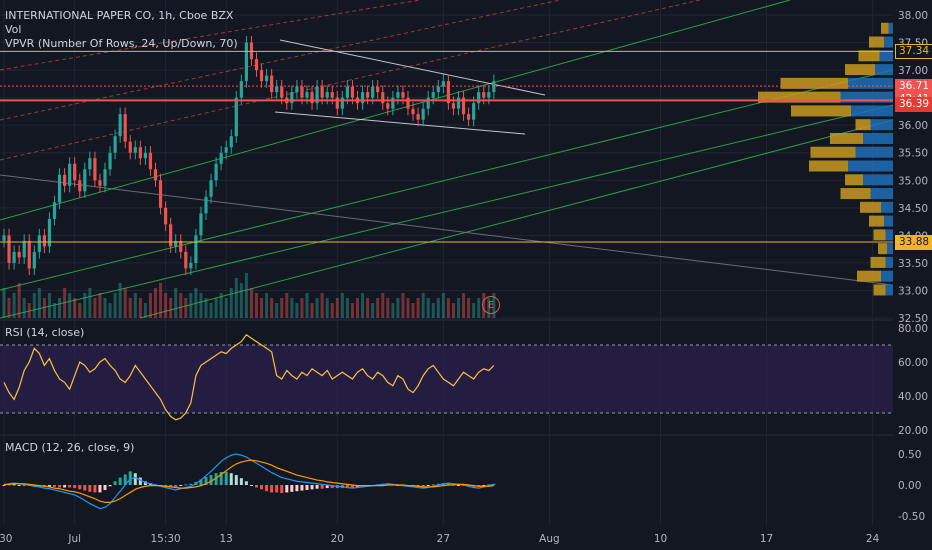 This screenshot has height=550, width=932. I want to click on time-tick-label: 24, so click(873, 539).